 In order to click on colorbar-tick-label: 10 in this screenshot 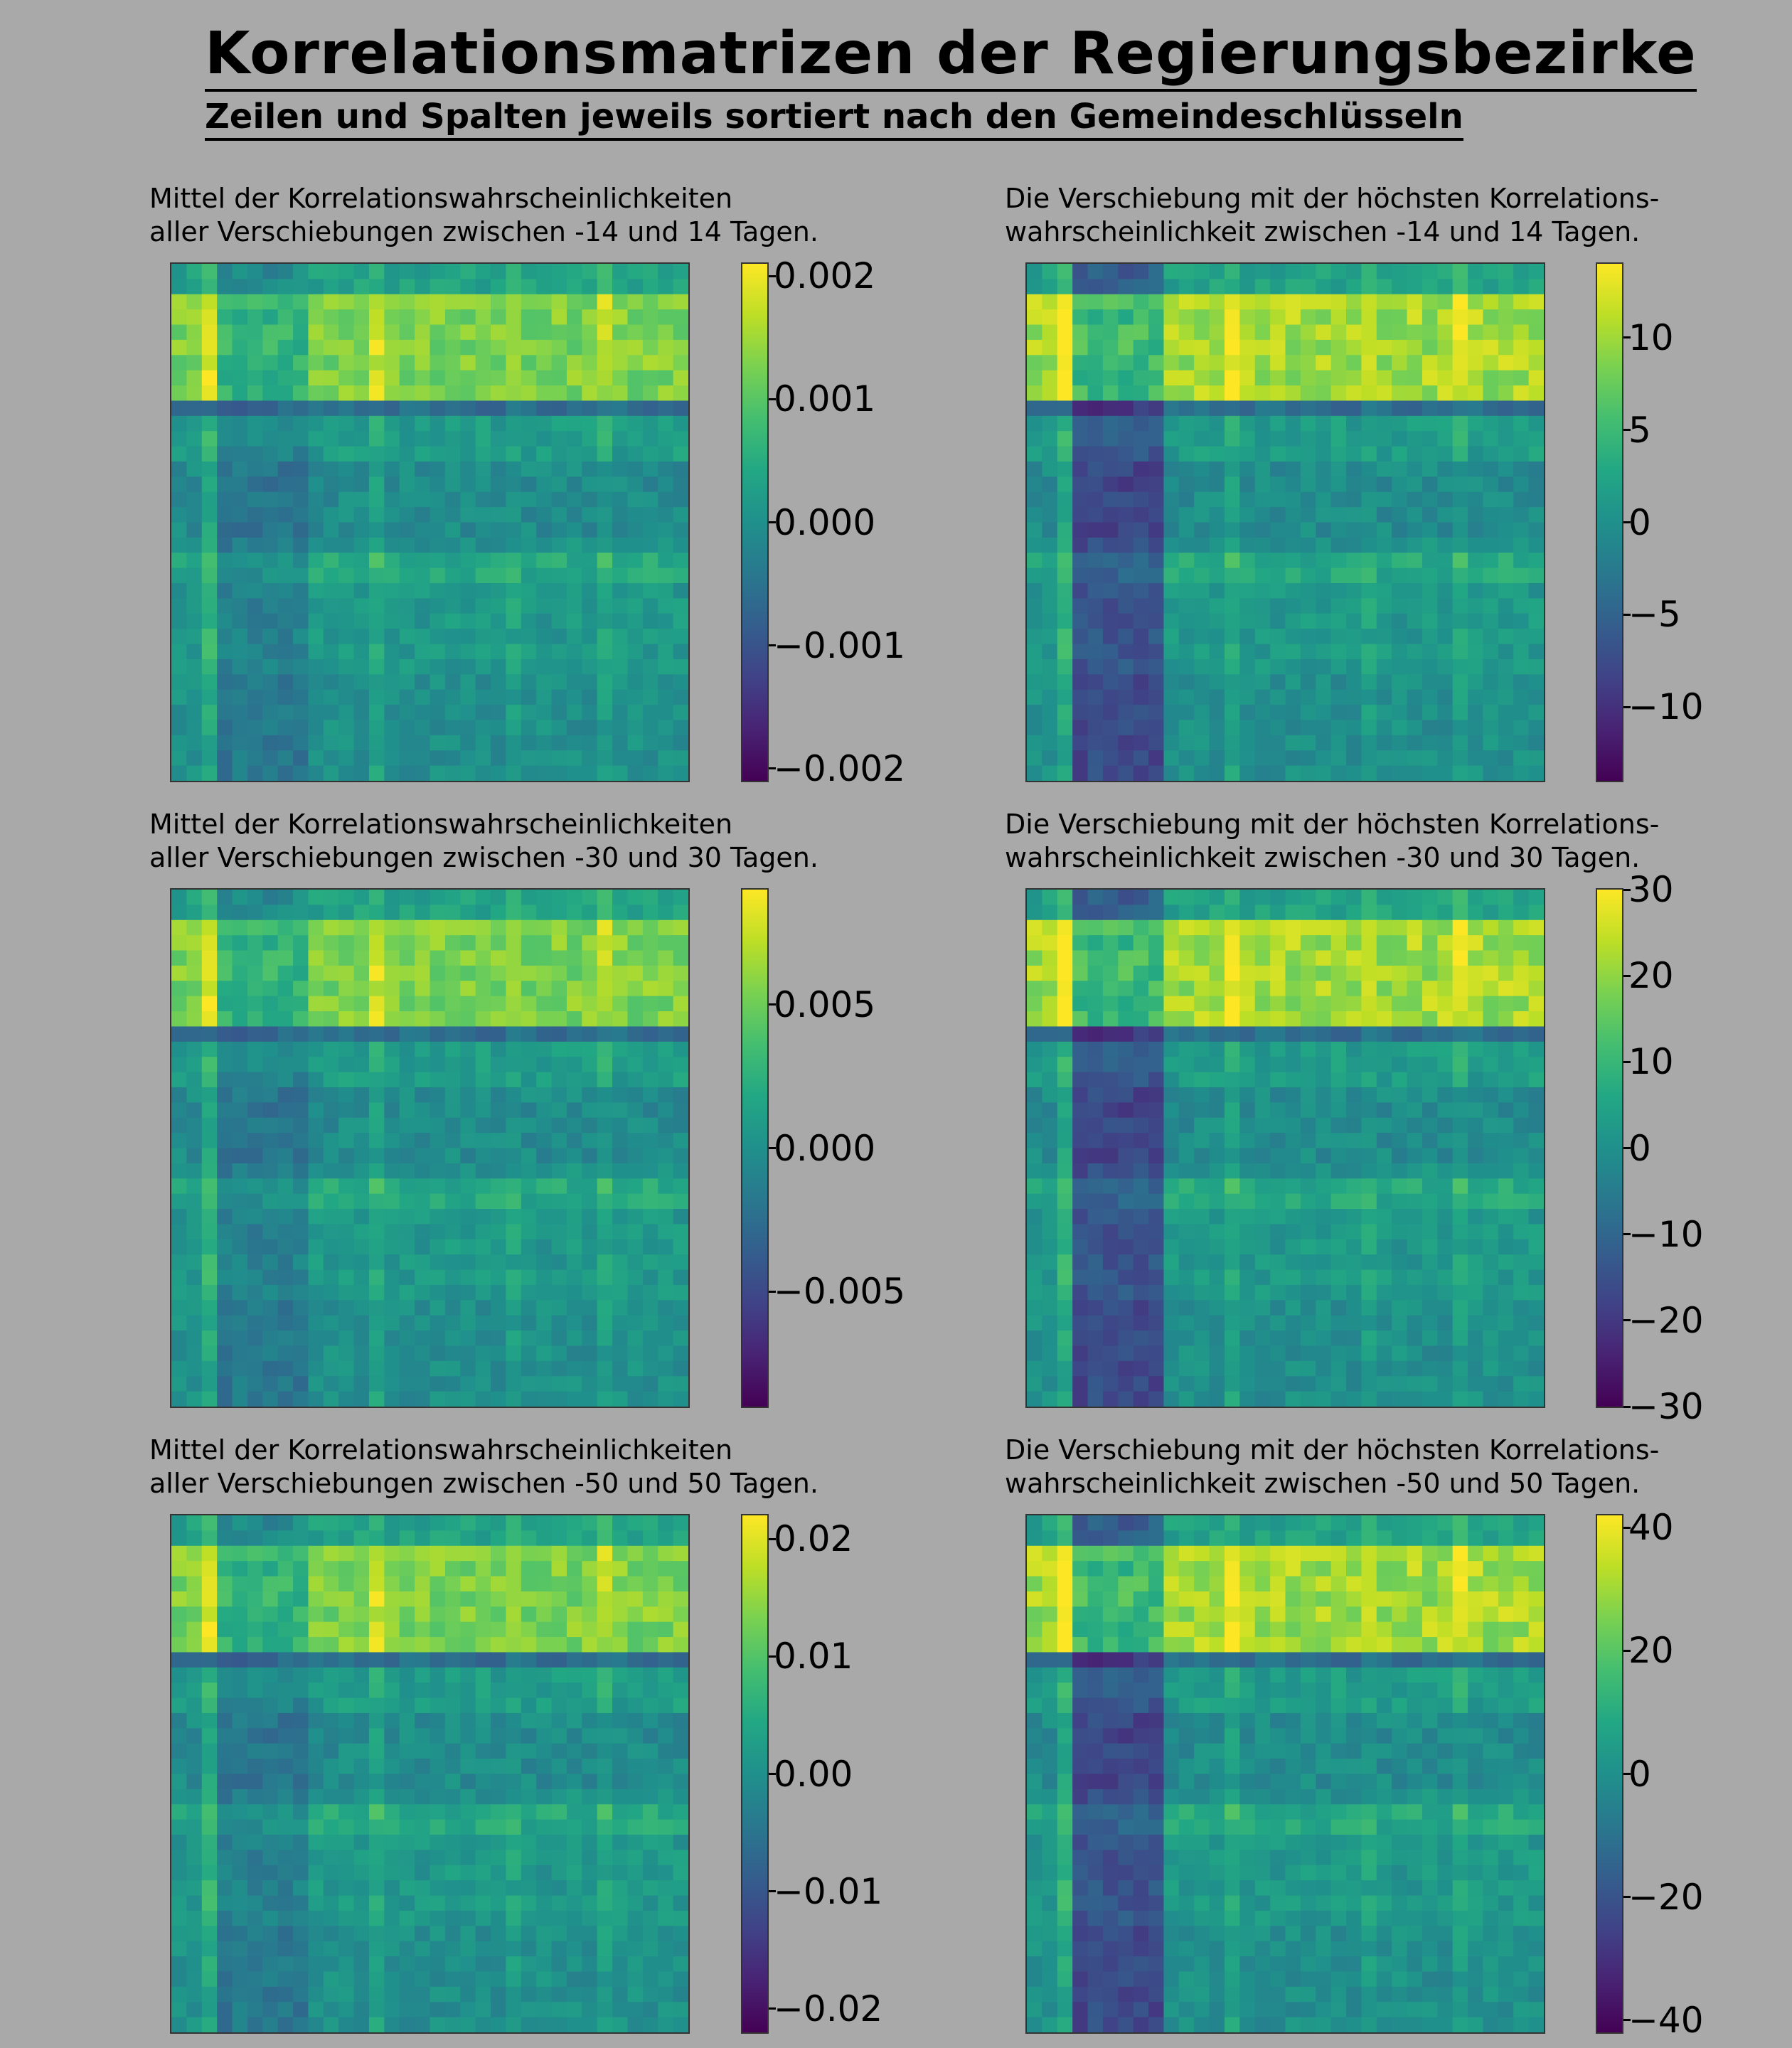, I will do `click(1651, 1062)`.